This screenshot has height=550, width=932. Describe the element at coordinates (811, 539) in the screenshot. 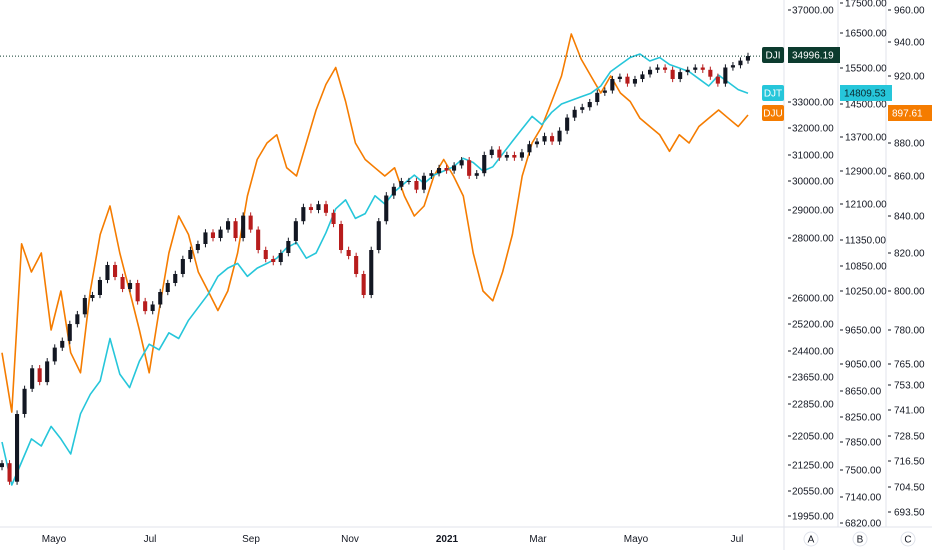

I see `scale-button-a: A` at that location.